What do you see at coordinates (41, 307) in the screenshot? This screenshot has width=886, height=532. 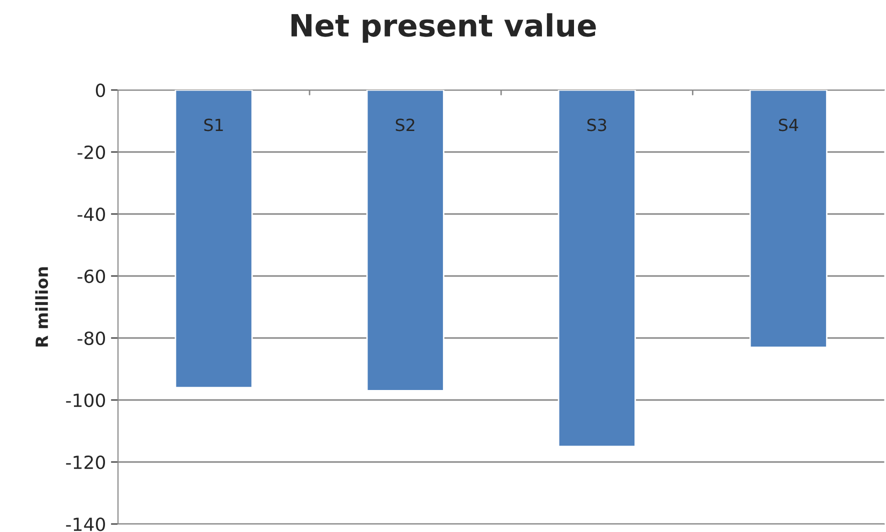 I see `y-axis-title: R million` at bounding box center [41, 307].